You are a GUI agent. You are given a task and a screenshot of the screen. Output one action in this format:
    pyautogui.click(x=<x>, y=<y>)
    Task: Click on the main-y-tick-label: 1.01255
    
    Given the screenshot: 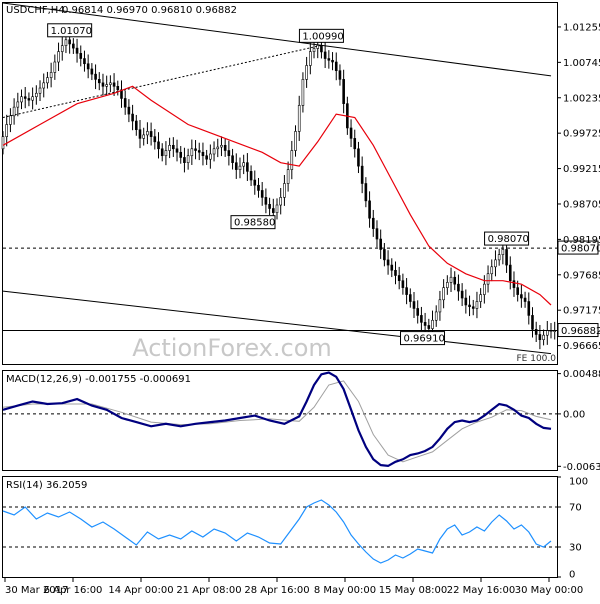 What is the action you would take?
    pyautogui.click(x=581, y=27)
    